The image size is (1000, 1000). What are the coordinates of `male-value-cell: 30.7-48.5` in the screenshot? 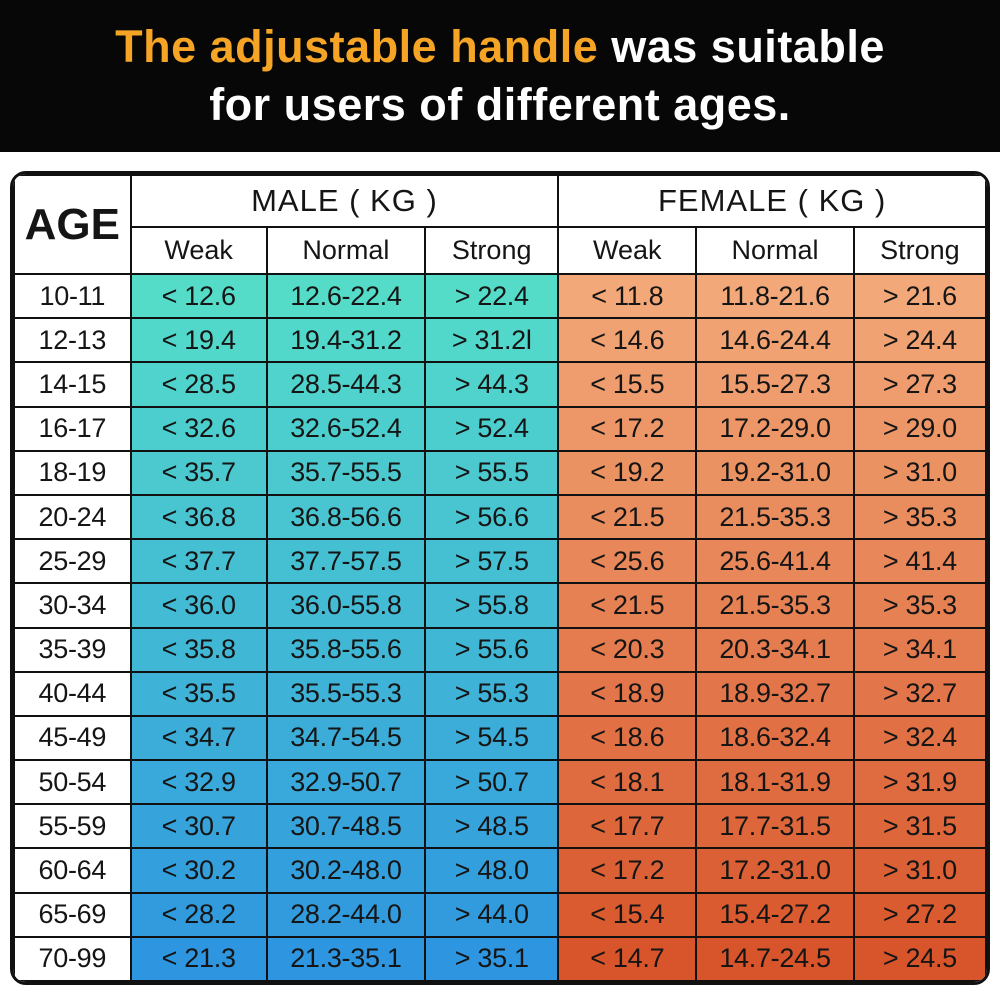 It's located at (346, 826).